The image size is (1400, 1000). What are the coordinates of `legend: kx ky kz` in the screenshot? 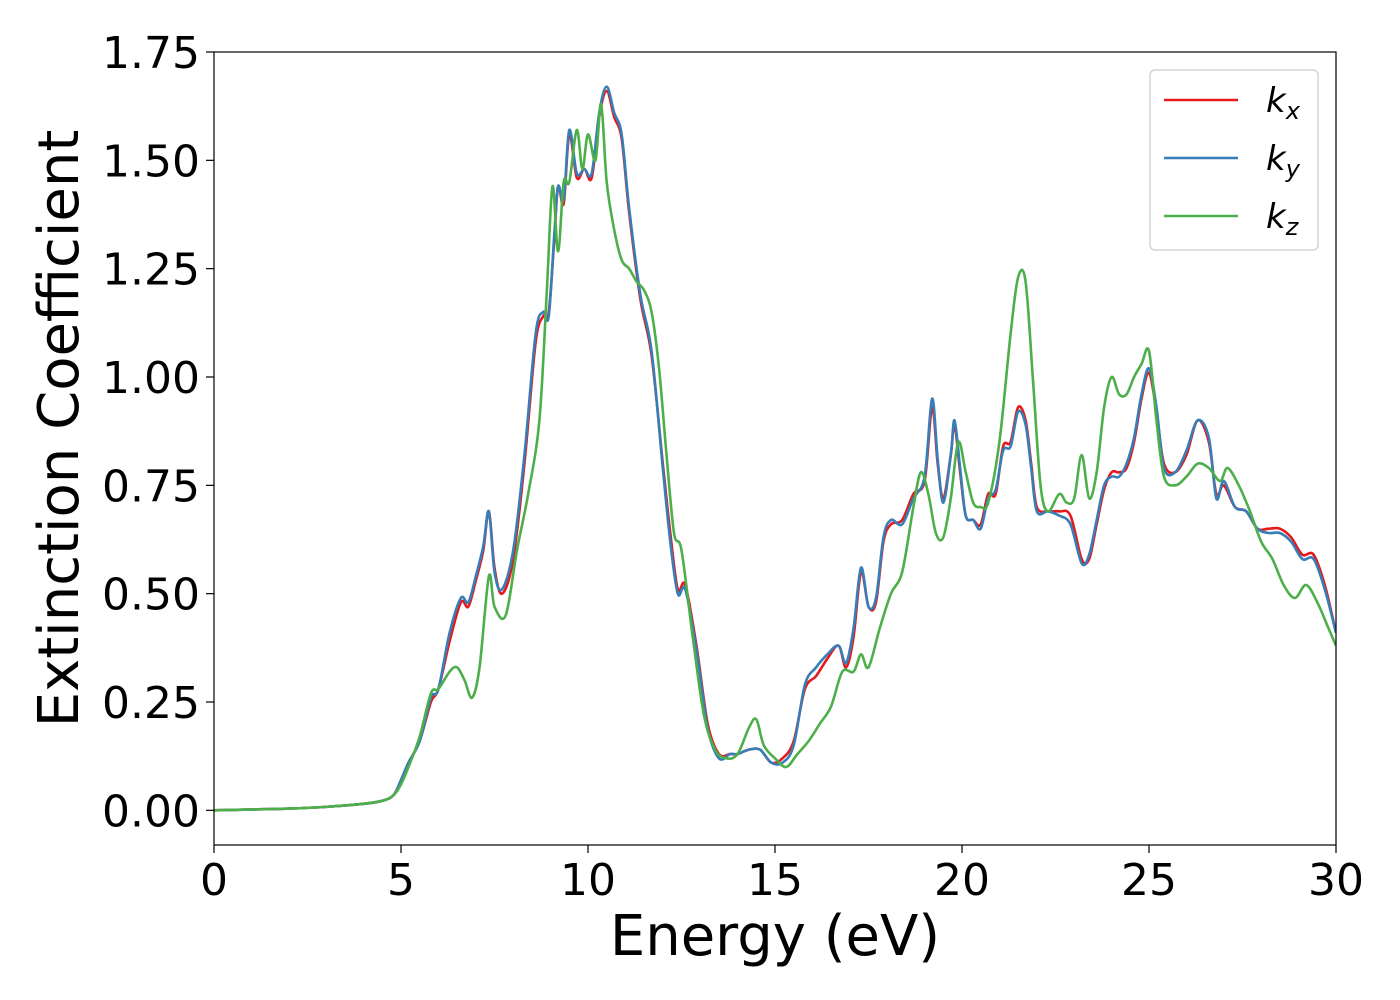 It's located at (1234, 160).